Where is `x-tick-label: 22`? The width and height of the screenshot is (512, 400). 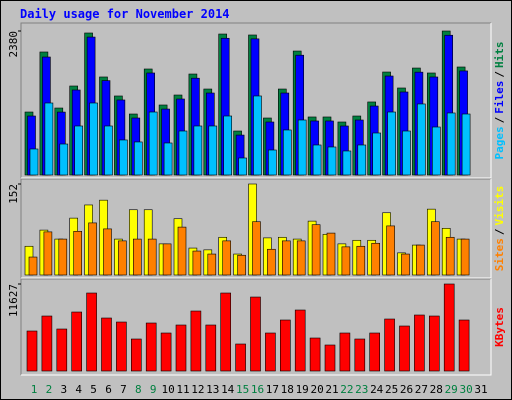
x-tick-label: 22 is located at coordinates (346, 389).